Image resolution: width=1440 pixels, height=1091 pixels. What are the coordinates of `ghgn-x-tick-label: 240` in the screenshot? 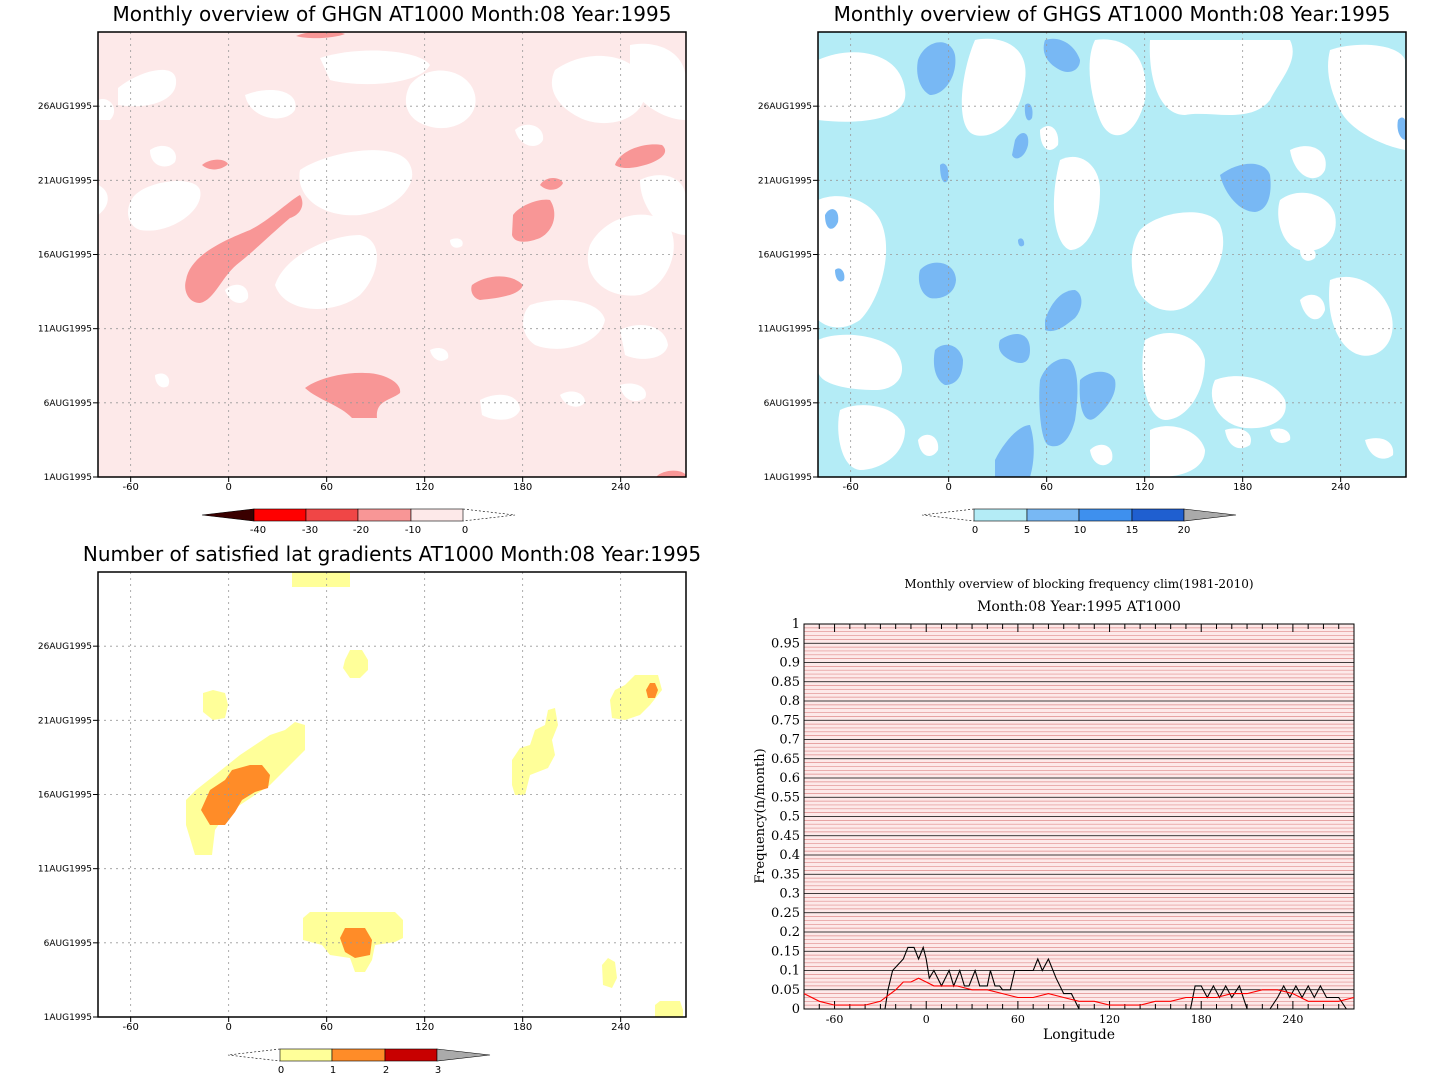 It's located at (620, 487).